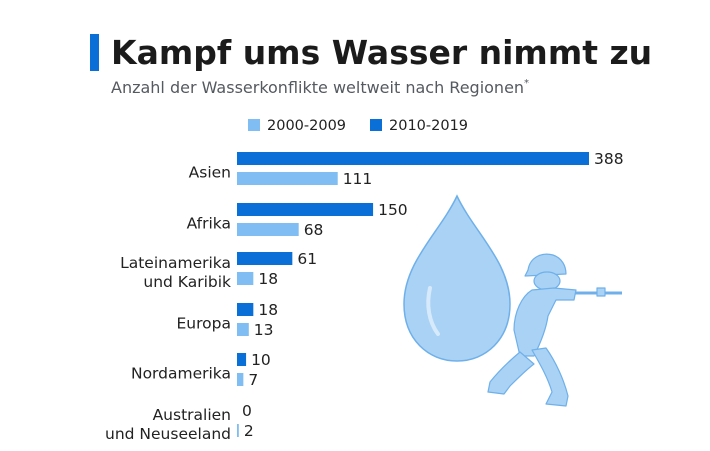 This screenshot has height=451, width=710. Describe the element at coordinates (307, 259) in the screenshot. I see `value-label: 61` at that location.